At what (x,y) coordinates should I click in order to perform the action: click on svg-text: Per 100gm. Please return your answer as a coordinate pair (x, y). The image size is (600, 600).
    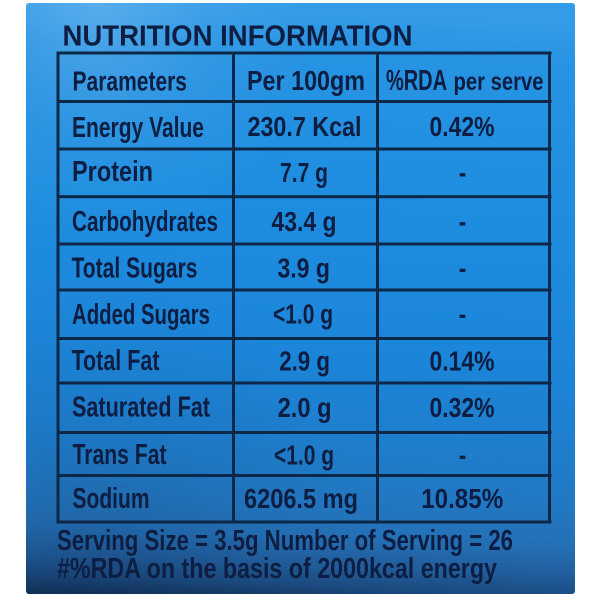
    Looking at the image, I should click on (306, 80).